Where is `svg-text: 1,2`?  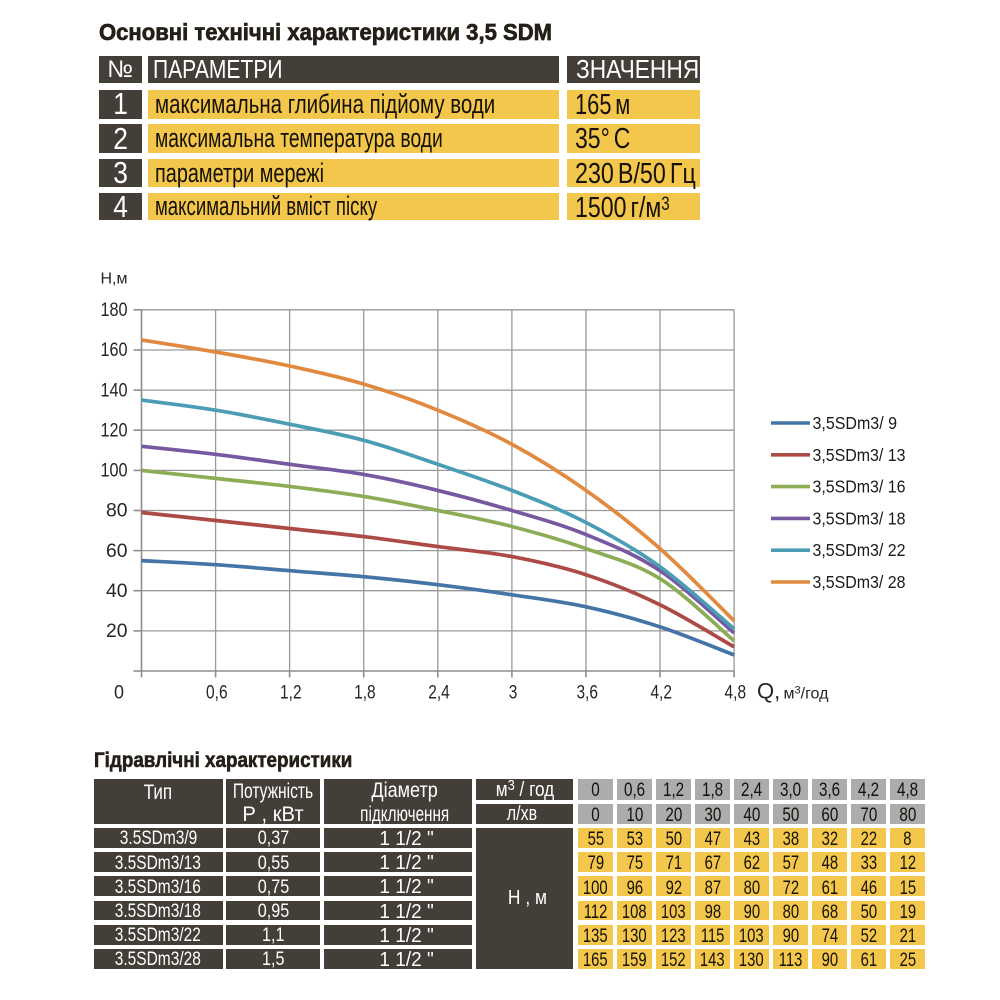
svg-text: 1,2 is located at coordinates (291, 693).